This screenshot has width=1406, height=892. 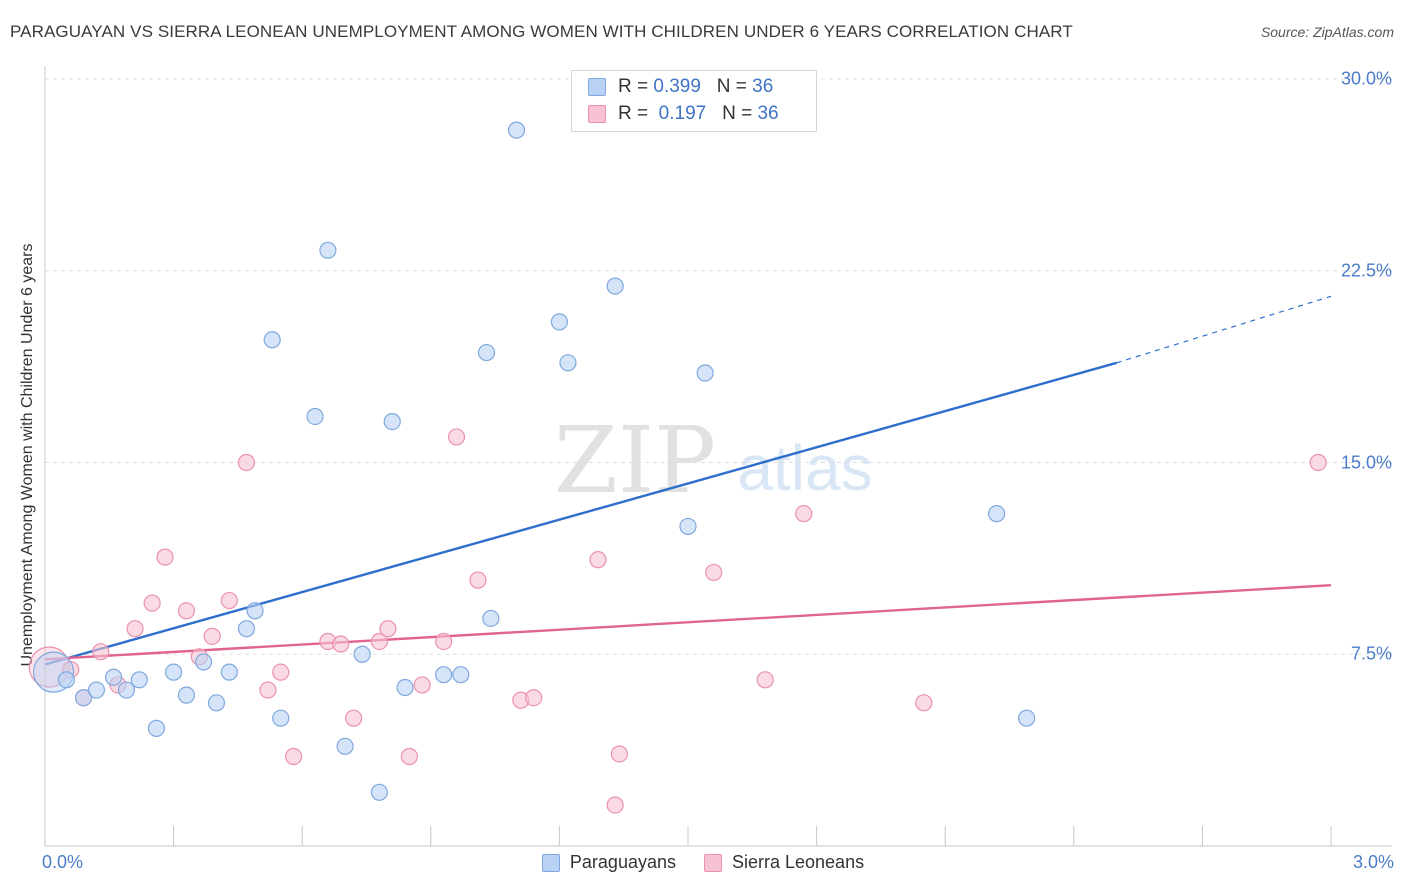 I want to click on legend-item-paraguayans: Paraguayans, so click(x=608, y=862).